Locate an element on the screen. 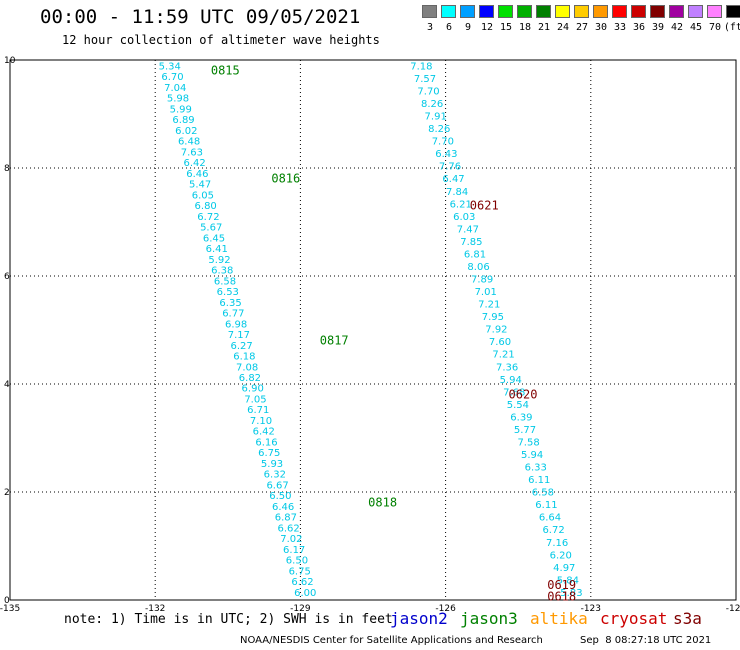 The image size is (740, 650). wave-height-point: 6.05 is located at coordinates (203, 195).